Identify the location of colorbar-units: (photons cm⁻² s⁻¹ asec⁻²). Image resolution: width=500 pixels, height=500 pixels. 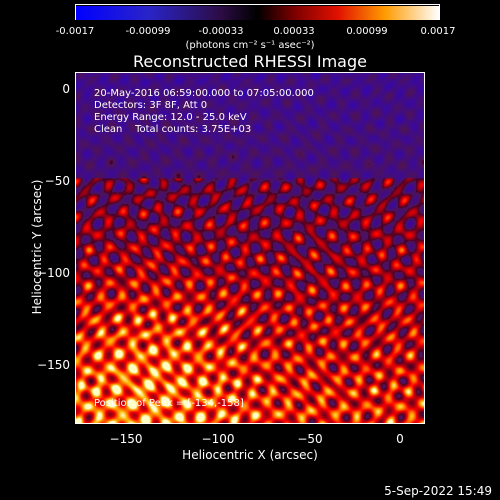
(250, 45).